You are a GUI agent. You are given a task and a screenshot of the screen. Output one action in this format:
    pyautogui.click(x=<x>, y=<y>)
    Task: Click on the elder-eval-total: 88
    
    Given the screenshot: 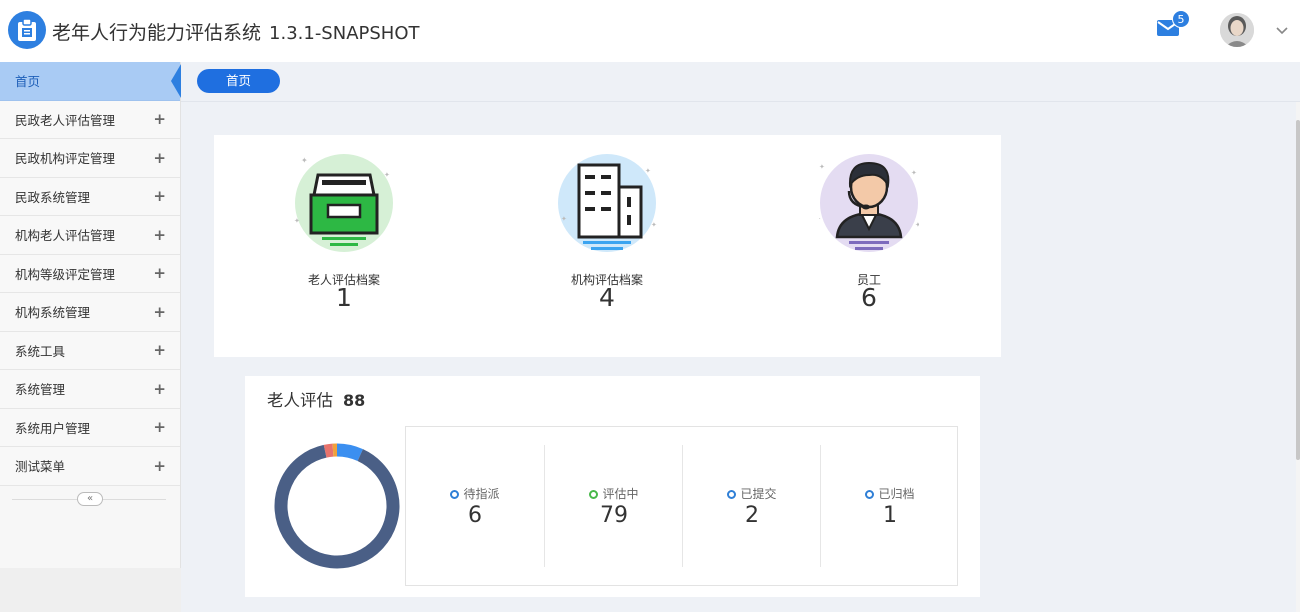 What is the action you would take?
    pyautogui.click(x=354, y=400)
    